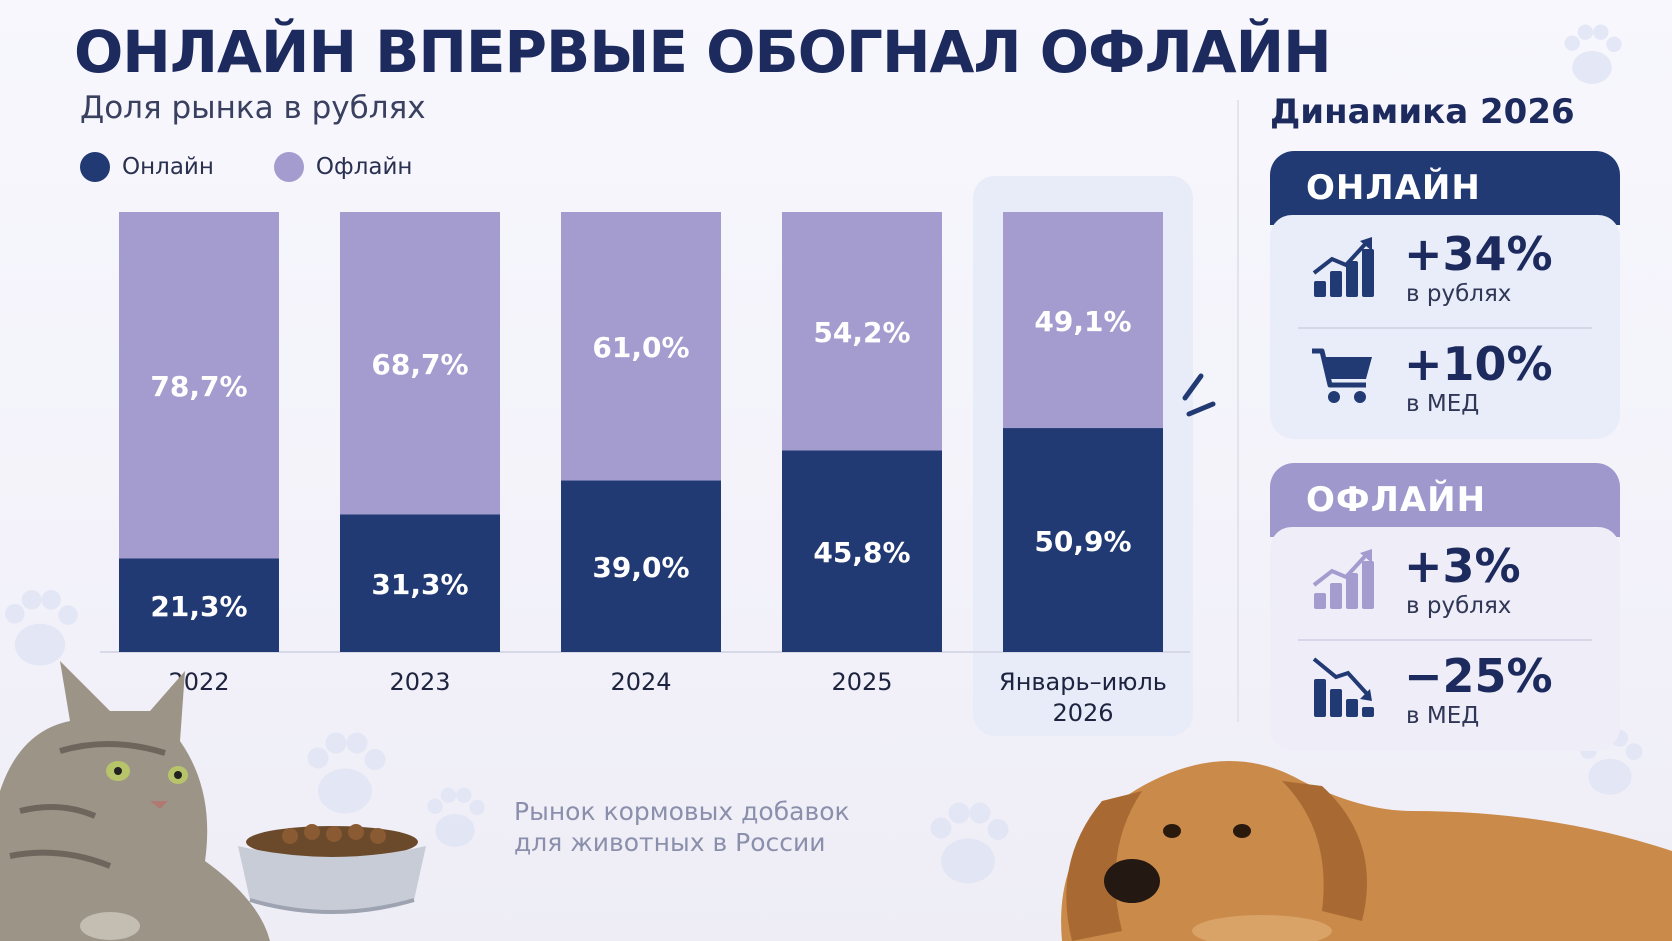  Describe the element at coordinates (1443, 404) in the screenshot. I see `online-med-note: в МЕД` at that location.